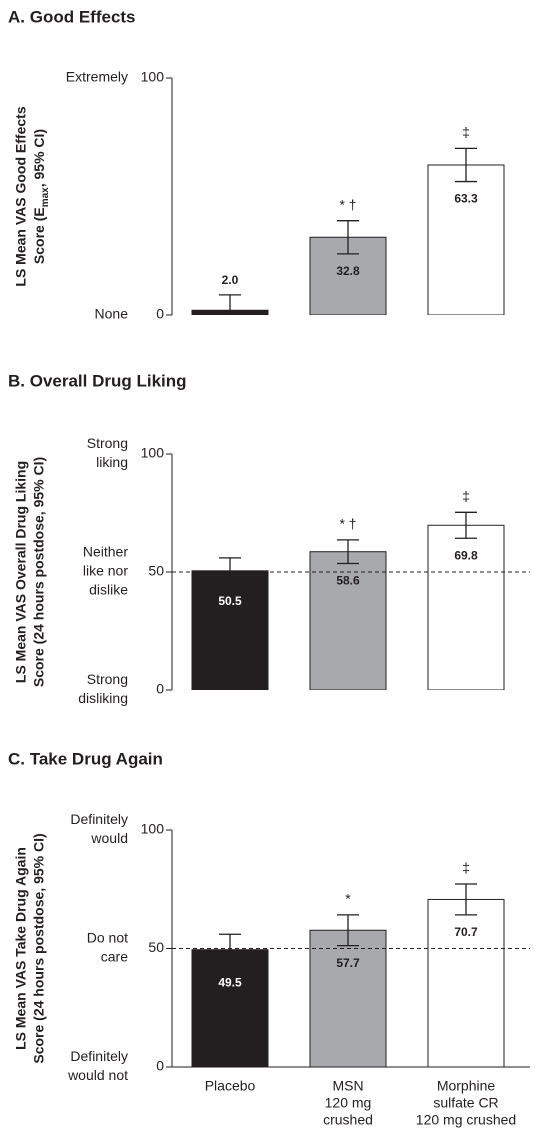  I want to click on x-tick-label: Placebo, so click(230, 1086).